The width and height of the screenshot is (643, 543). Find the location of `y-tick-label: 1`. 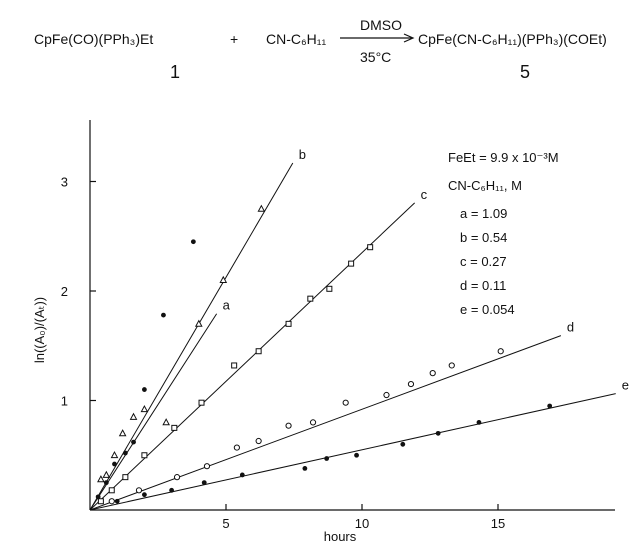

y-tick-label: 1 is located at coordinates (64, 401).